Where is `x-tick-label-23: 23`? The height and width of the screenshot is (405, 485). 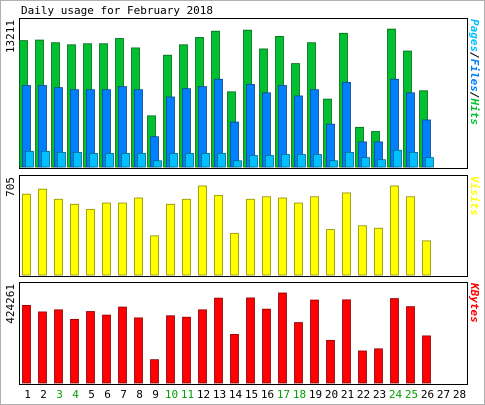 x-tick-label-23: 23 is located at coordinates (379, 394).